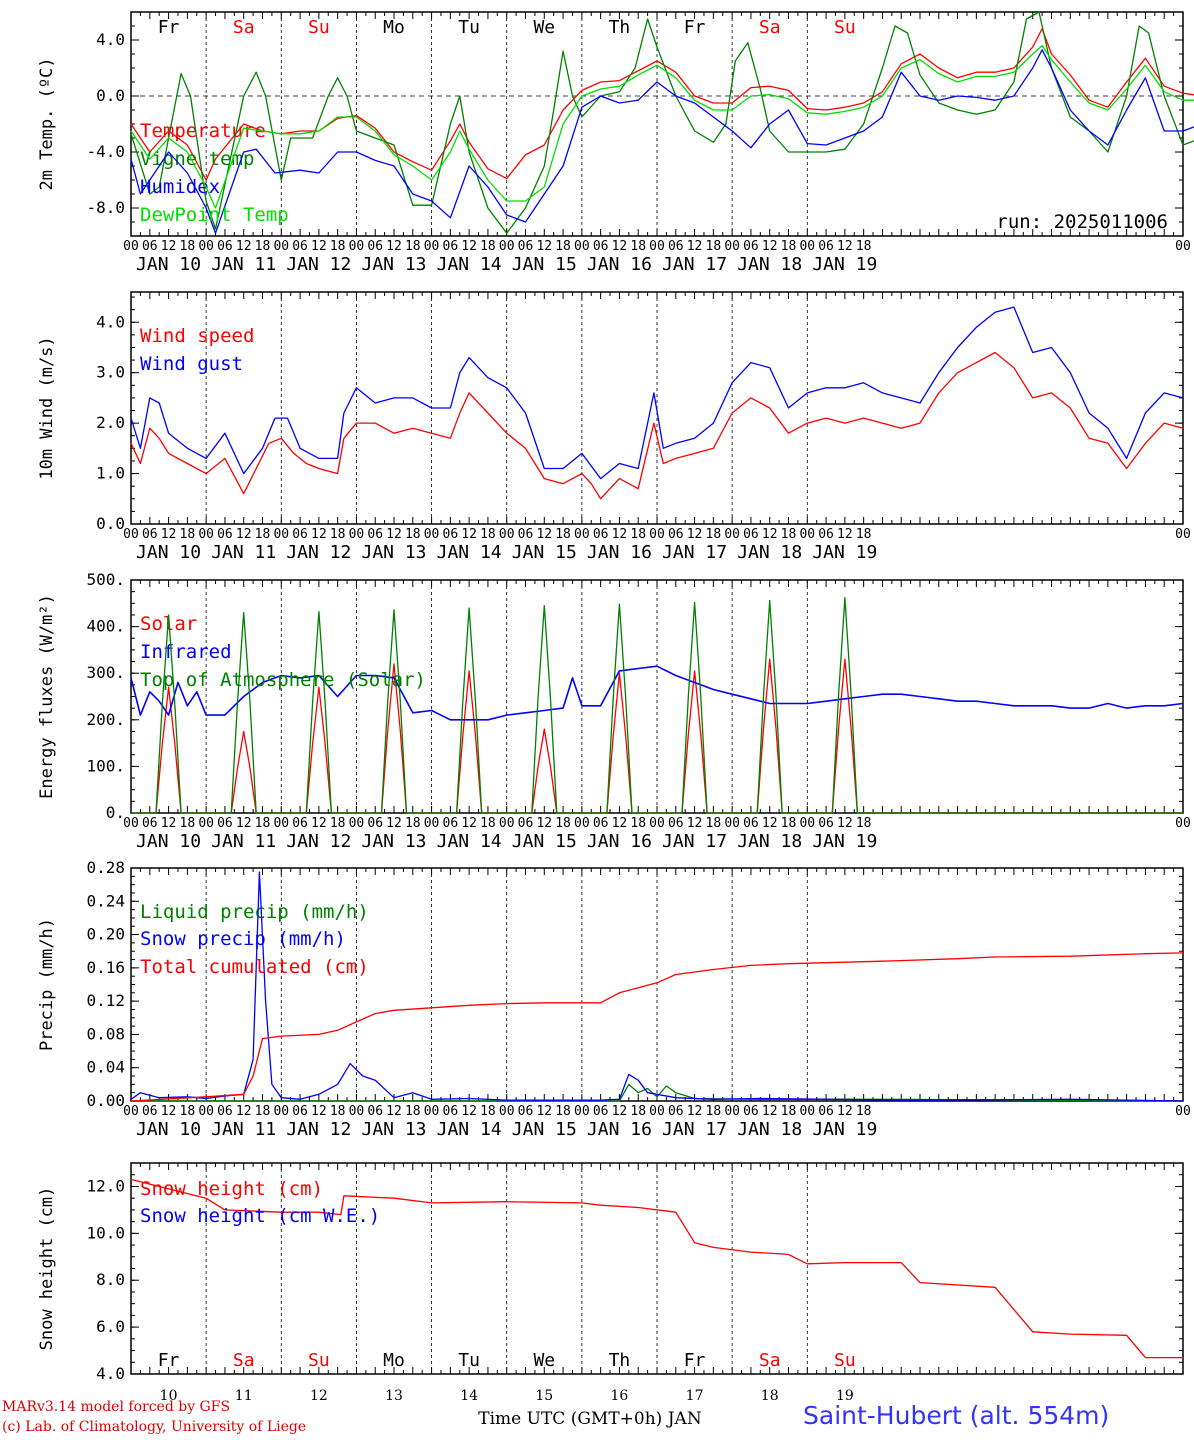 Image resolution: width=1194 pixels, height=1440 pixels. I want to click on legend-entry: Humidex, so click(180, 187).